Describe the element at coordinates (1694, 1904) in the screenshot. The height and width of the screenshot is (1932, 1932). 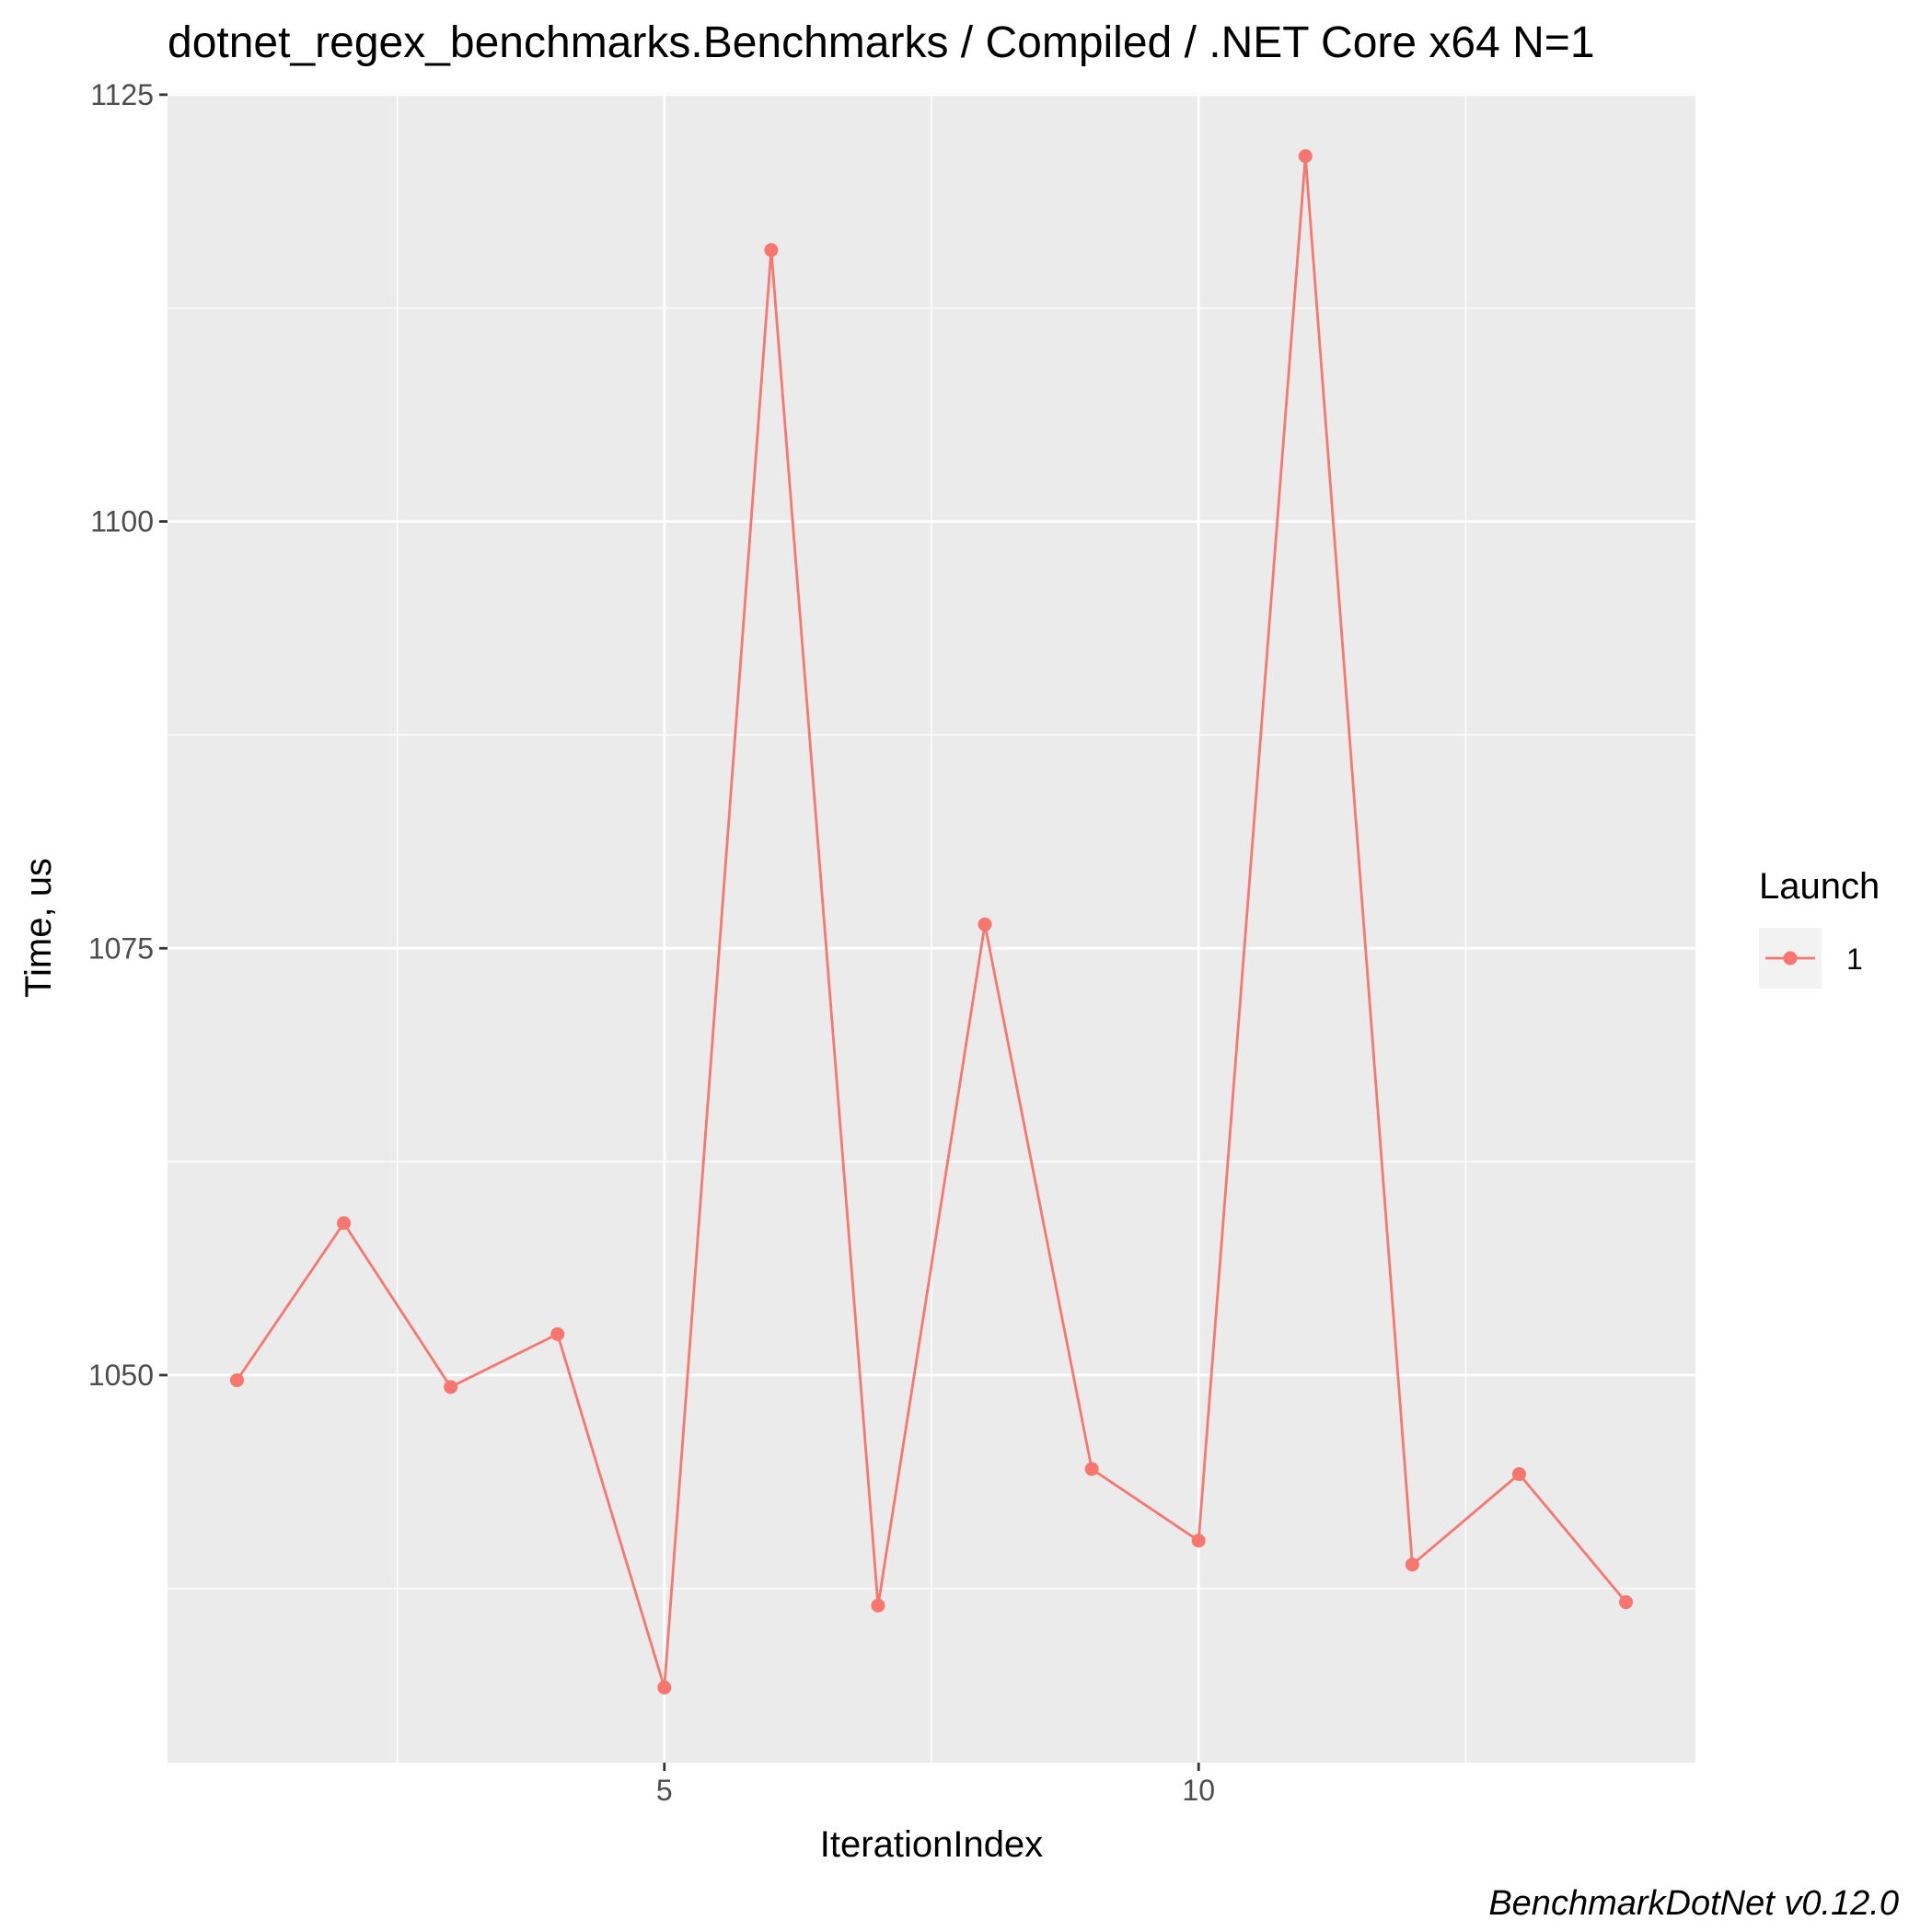
I see `chart-caption: BenchmarkDotNet v0.12.0` at that location.